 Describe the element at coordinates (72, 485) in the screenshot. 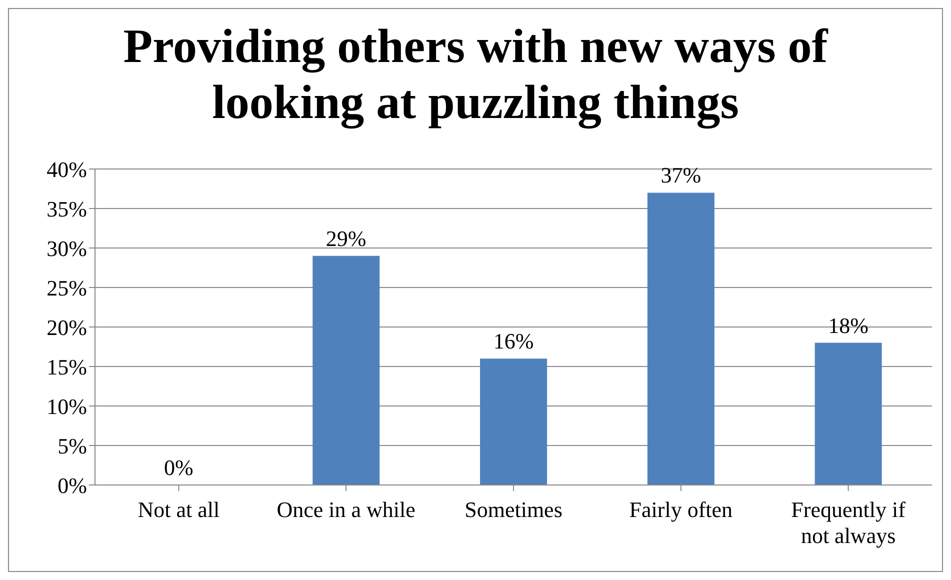

I see `y-tick-label: 0%` at that location.